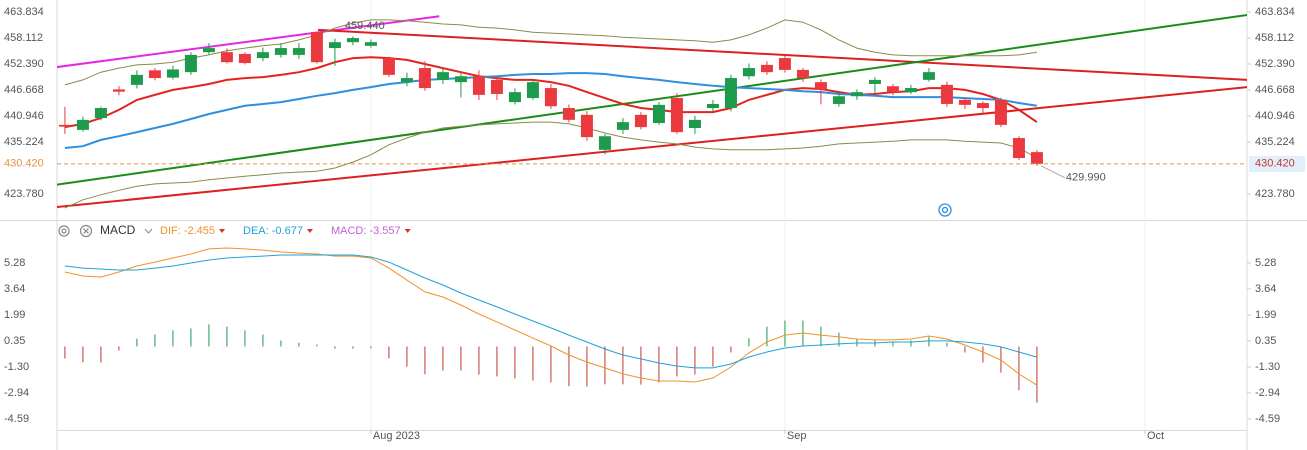 This screenshot has height=450, width=1307. Describe the element at coordinates (1155, 436) in the screenshot. I see `x-tick-label: Oct` at that location.